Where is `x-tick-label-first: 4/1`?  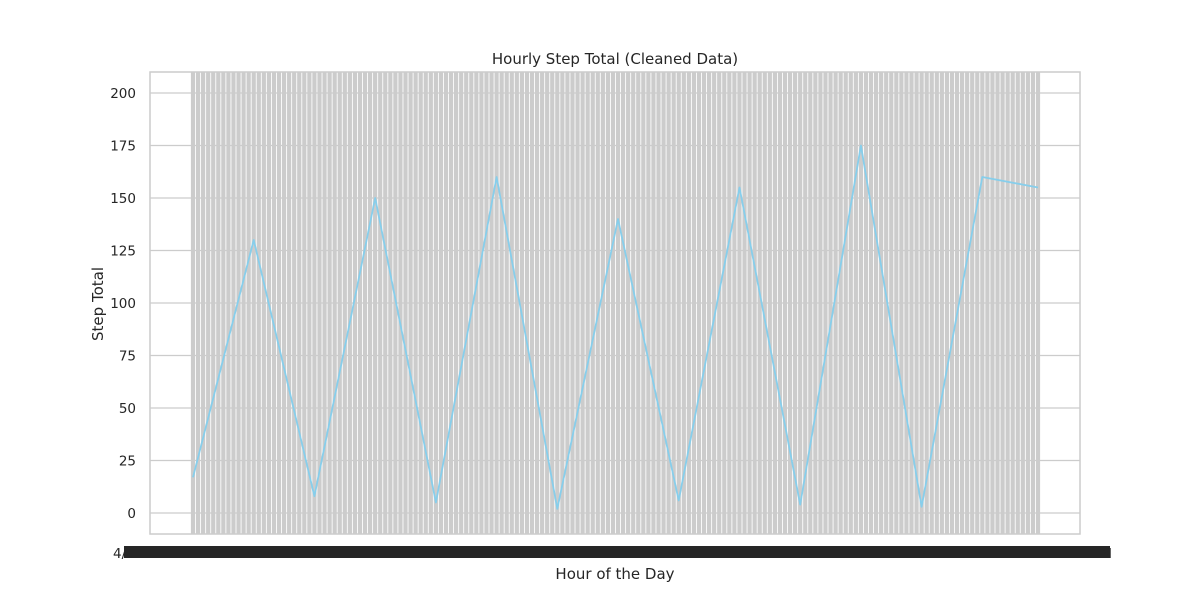 x-tick-label-first: 4/1 is located at coordinates (124, 554).